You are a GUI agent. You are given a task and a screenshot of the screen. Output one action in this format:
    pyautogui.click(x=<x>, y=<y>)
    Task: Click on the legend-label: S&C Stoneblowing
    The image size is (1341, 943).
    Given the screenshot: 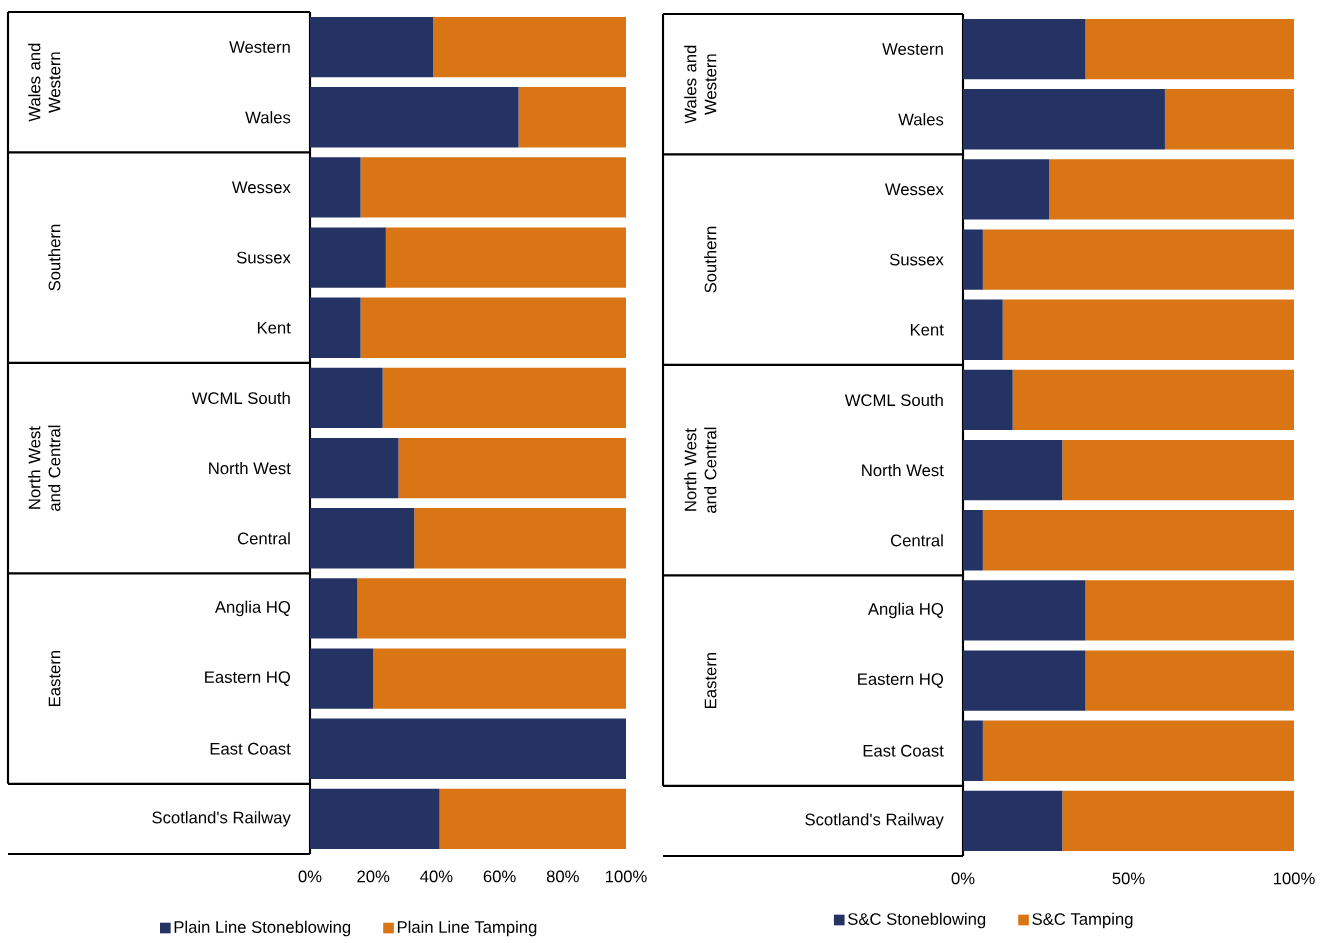 What is the action you would take?
    pyautogui.click(x=917, y=920)
    